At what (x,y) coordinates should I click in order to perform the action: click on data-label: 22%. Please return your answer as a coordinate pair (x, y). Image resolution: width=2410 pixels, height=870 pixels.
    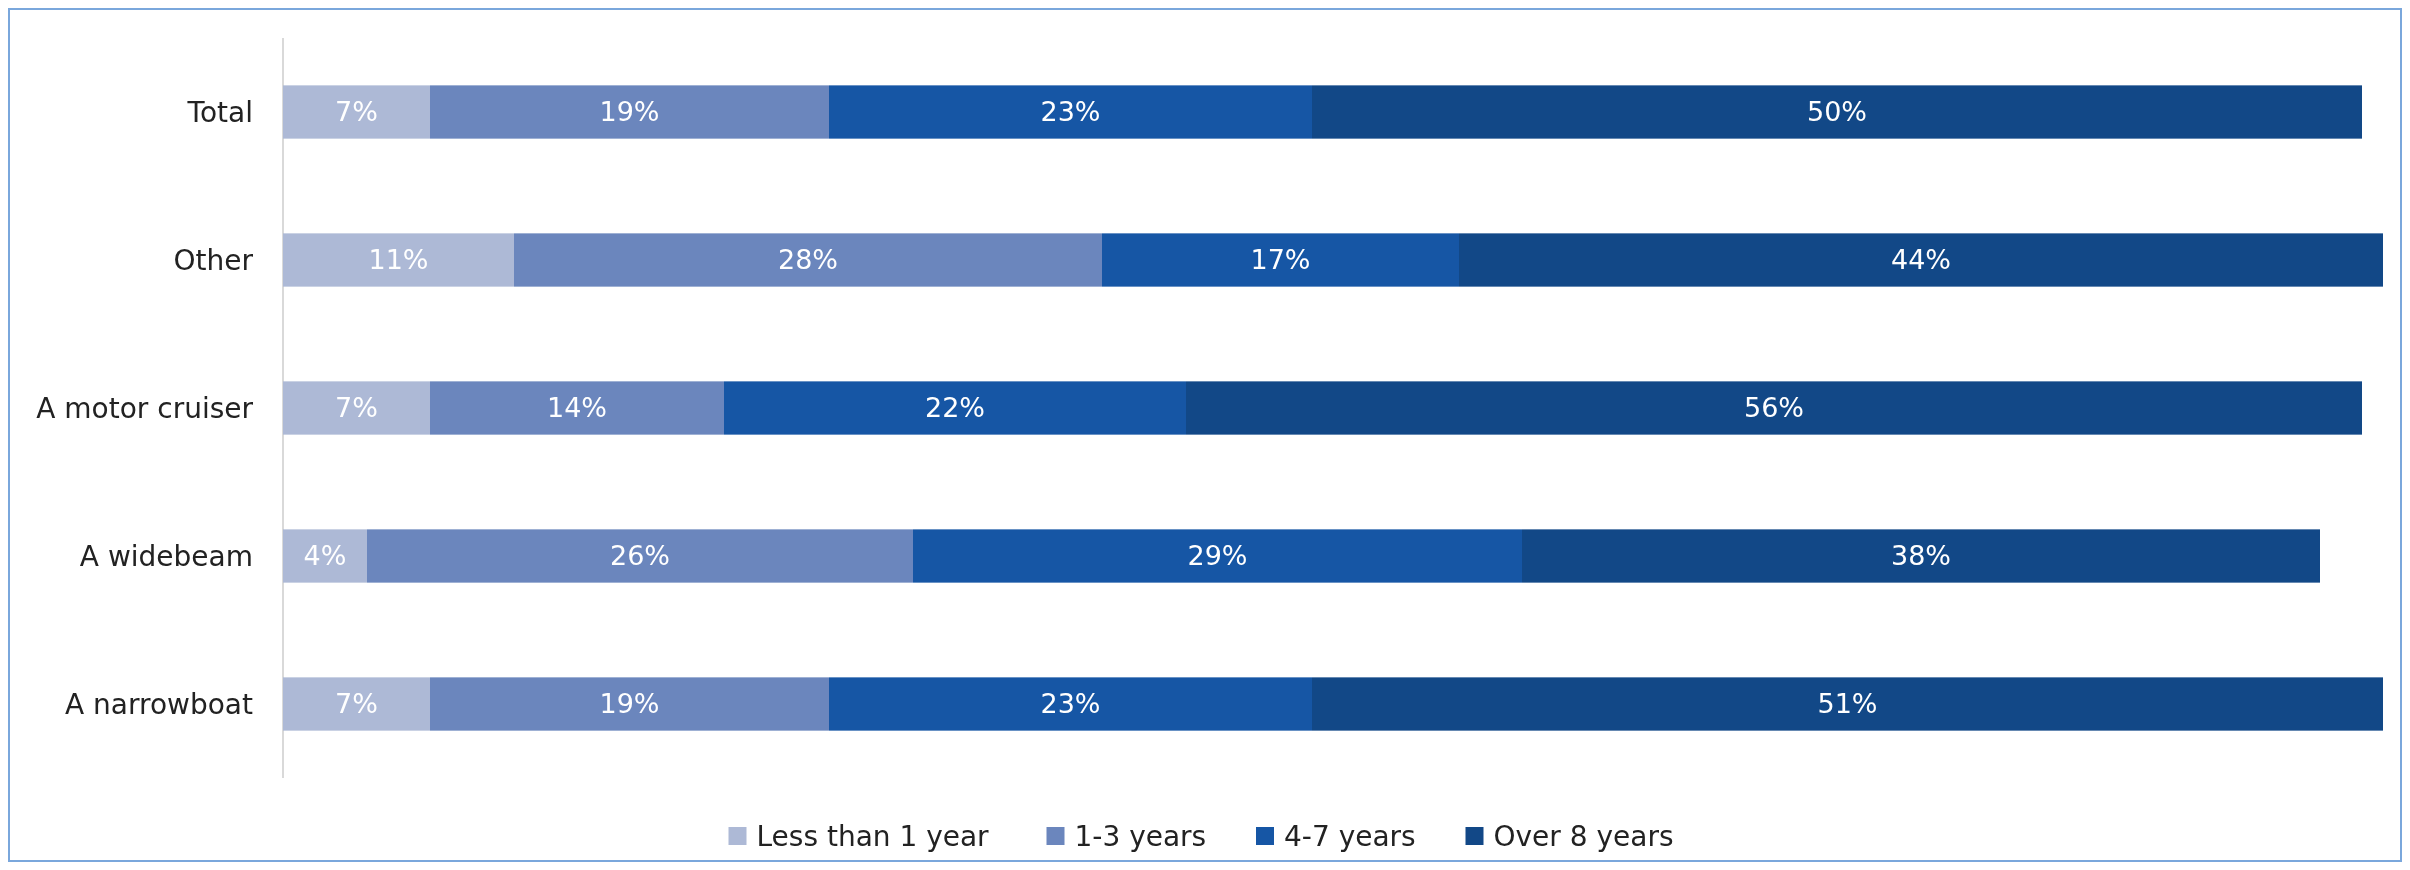
    Looking at the image, I should click on (955, 408).